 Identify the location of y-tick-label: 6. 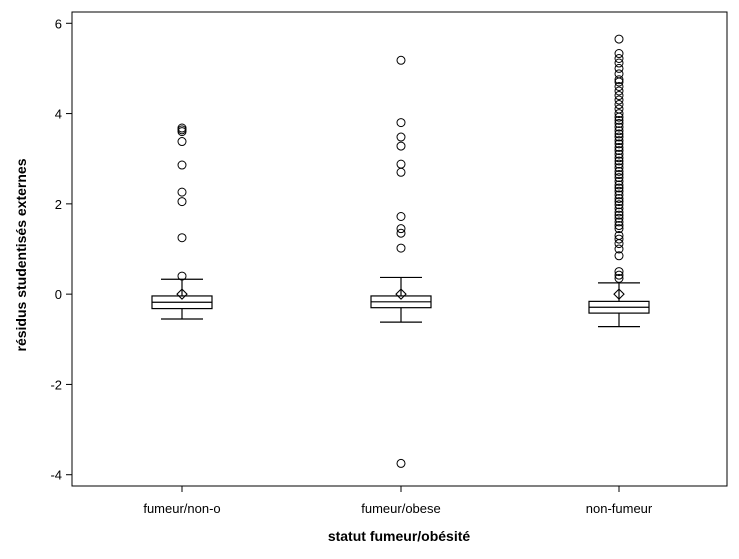
(58, 23).